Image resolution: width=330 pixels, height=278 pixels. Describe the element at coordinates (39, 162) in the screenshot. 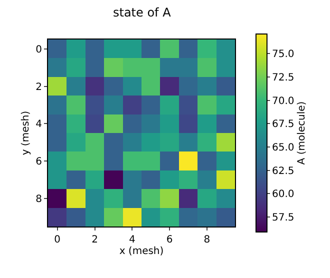

I see `y-tick-label: 6` at that location.